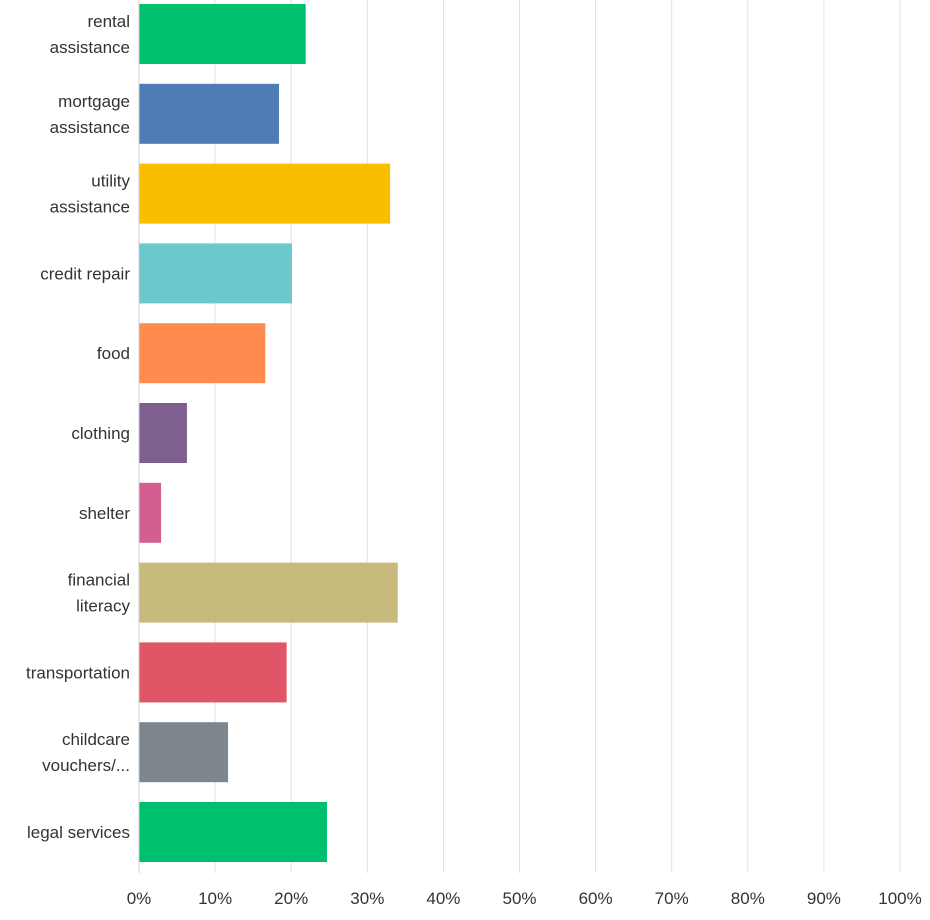  What do you see at coordinates (672, 898) in the screenshot?
I see `x-tick-label: 70%` at bounding box center [672, 898].